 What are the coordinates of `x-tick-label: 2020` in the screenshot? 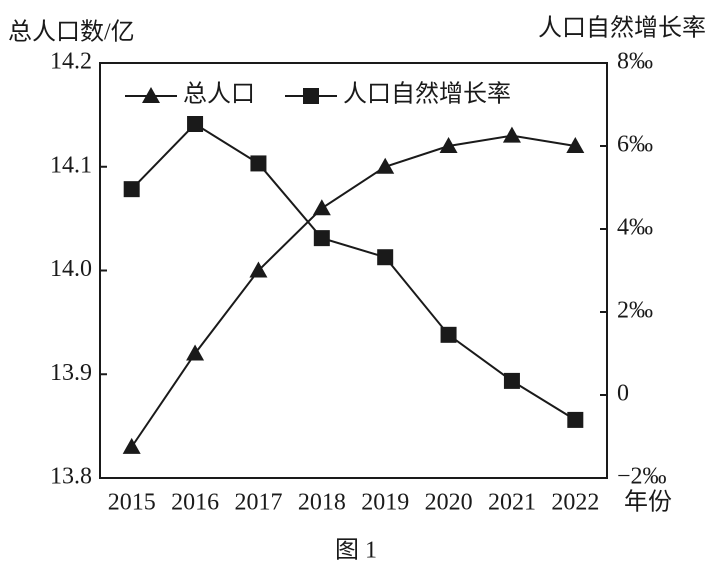 It's located at (449, 503).